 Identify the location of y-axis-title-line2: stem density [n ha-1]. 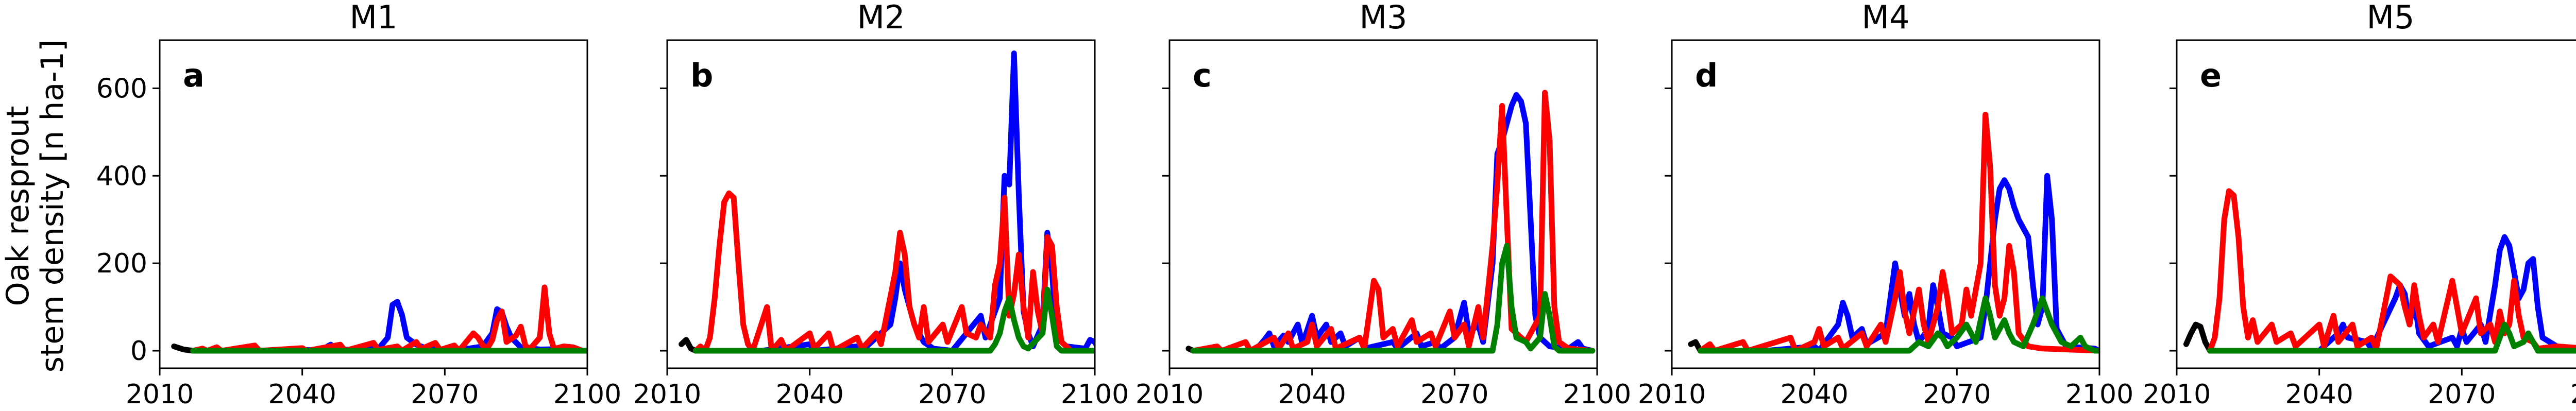
(53, 206).